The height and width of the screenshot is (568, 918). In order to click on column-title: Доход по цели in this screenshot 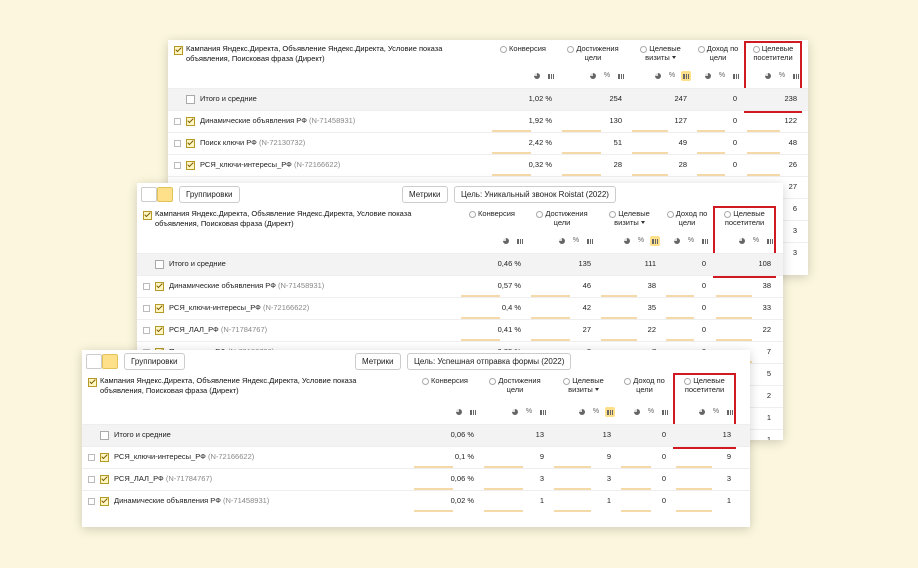, I will do `click(722, 53)`.